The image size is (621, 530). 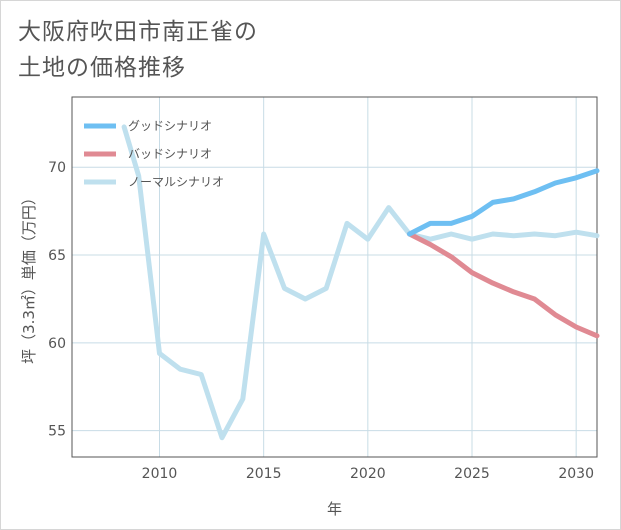 What do you see at coordinates (334, 509) in the screenshot?
I see `x-axis-label: 年` at bounding box center [334, 509].